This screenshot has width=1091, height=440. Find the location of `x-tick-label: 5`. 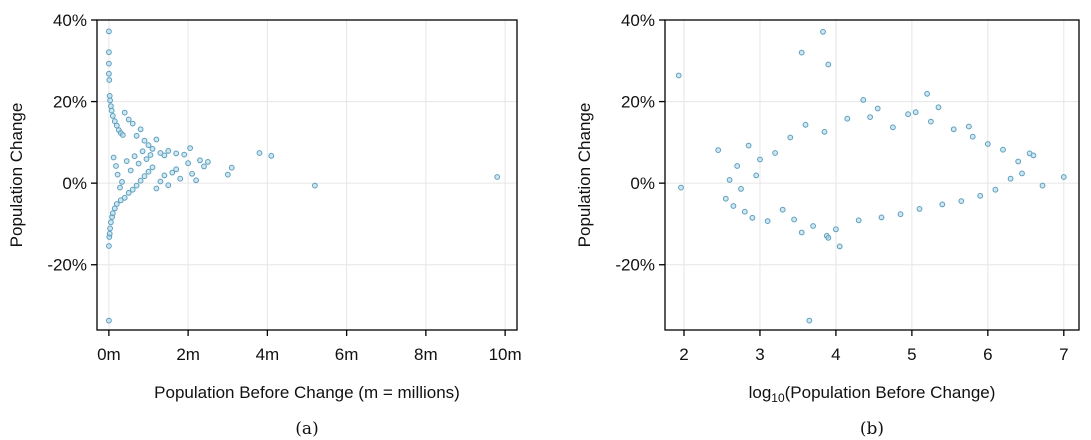

x-tick-label: 5 is located at coordinates (911, 354).